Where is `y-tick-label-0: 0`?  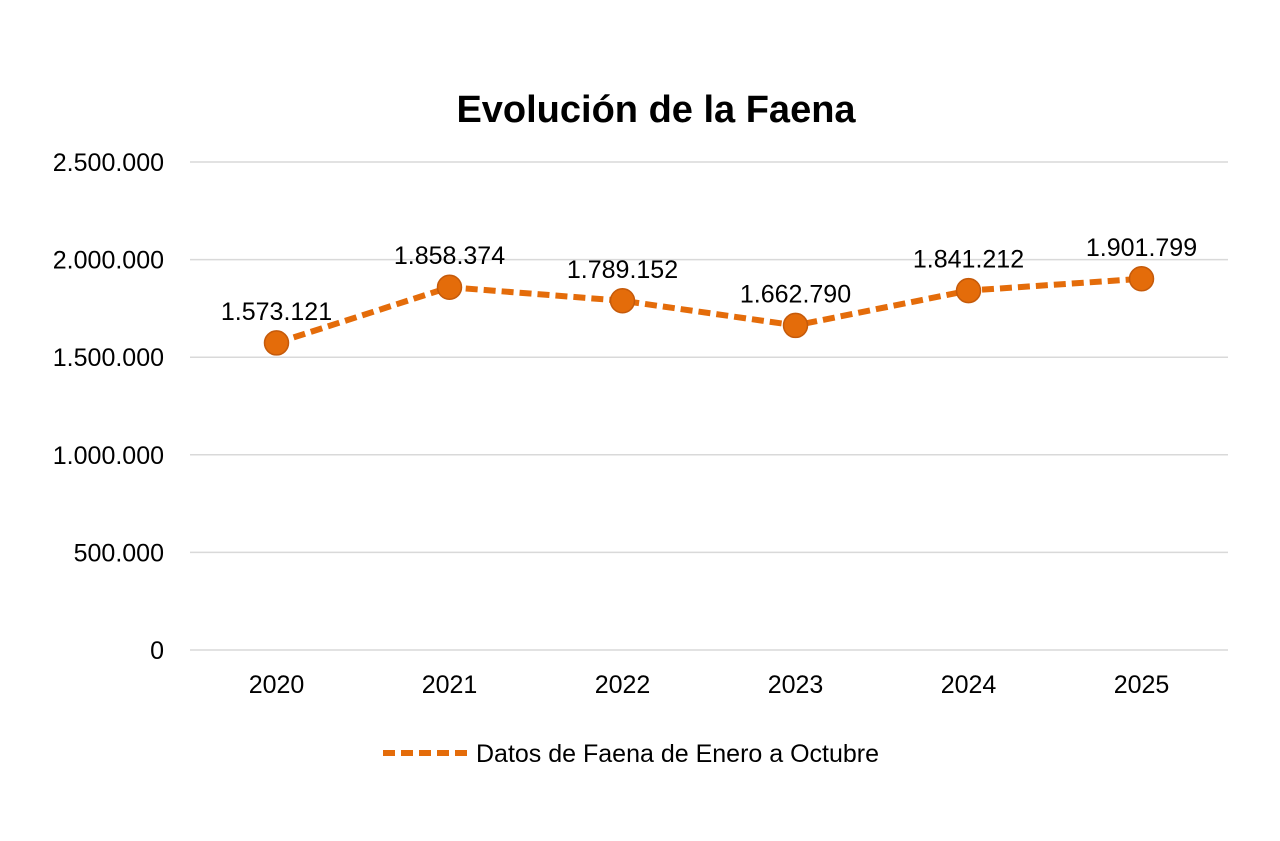 y-tick-label-0: 0 is located at coordinates (157, 651).